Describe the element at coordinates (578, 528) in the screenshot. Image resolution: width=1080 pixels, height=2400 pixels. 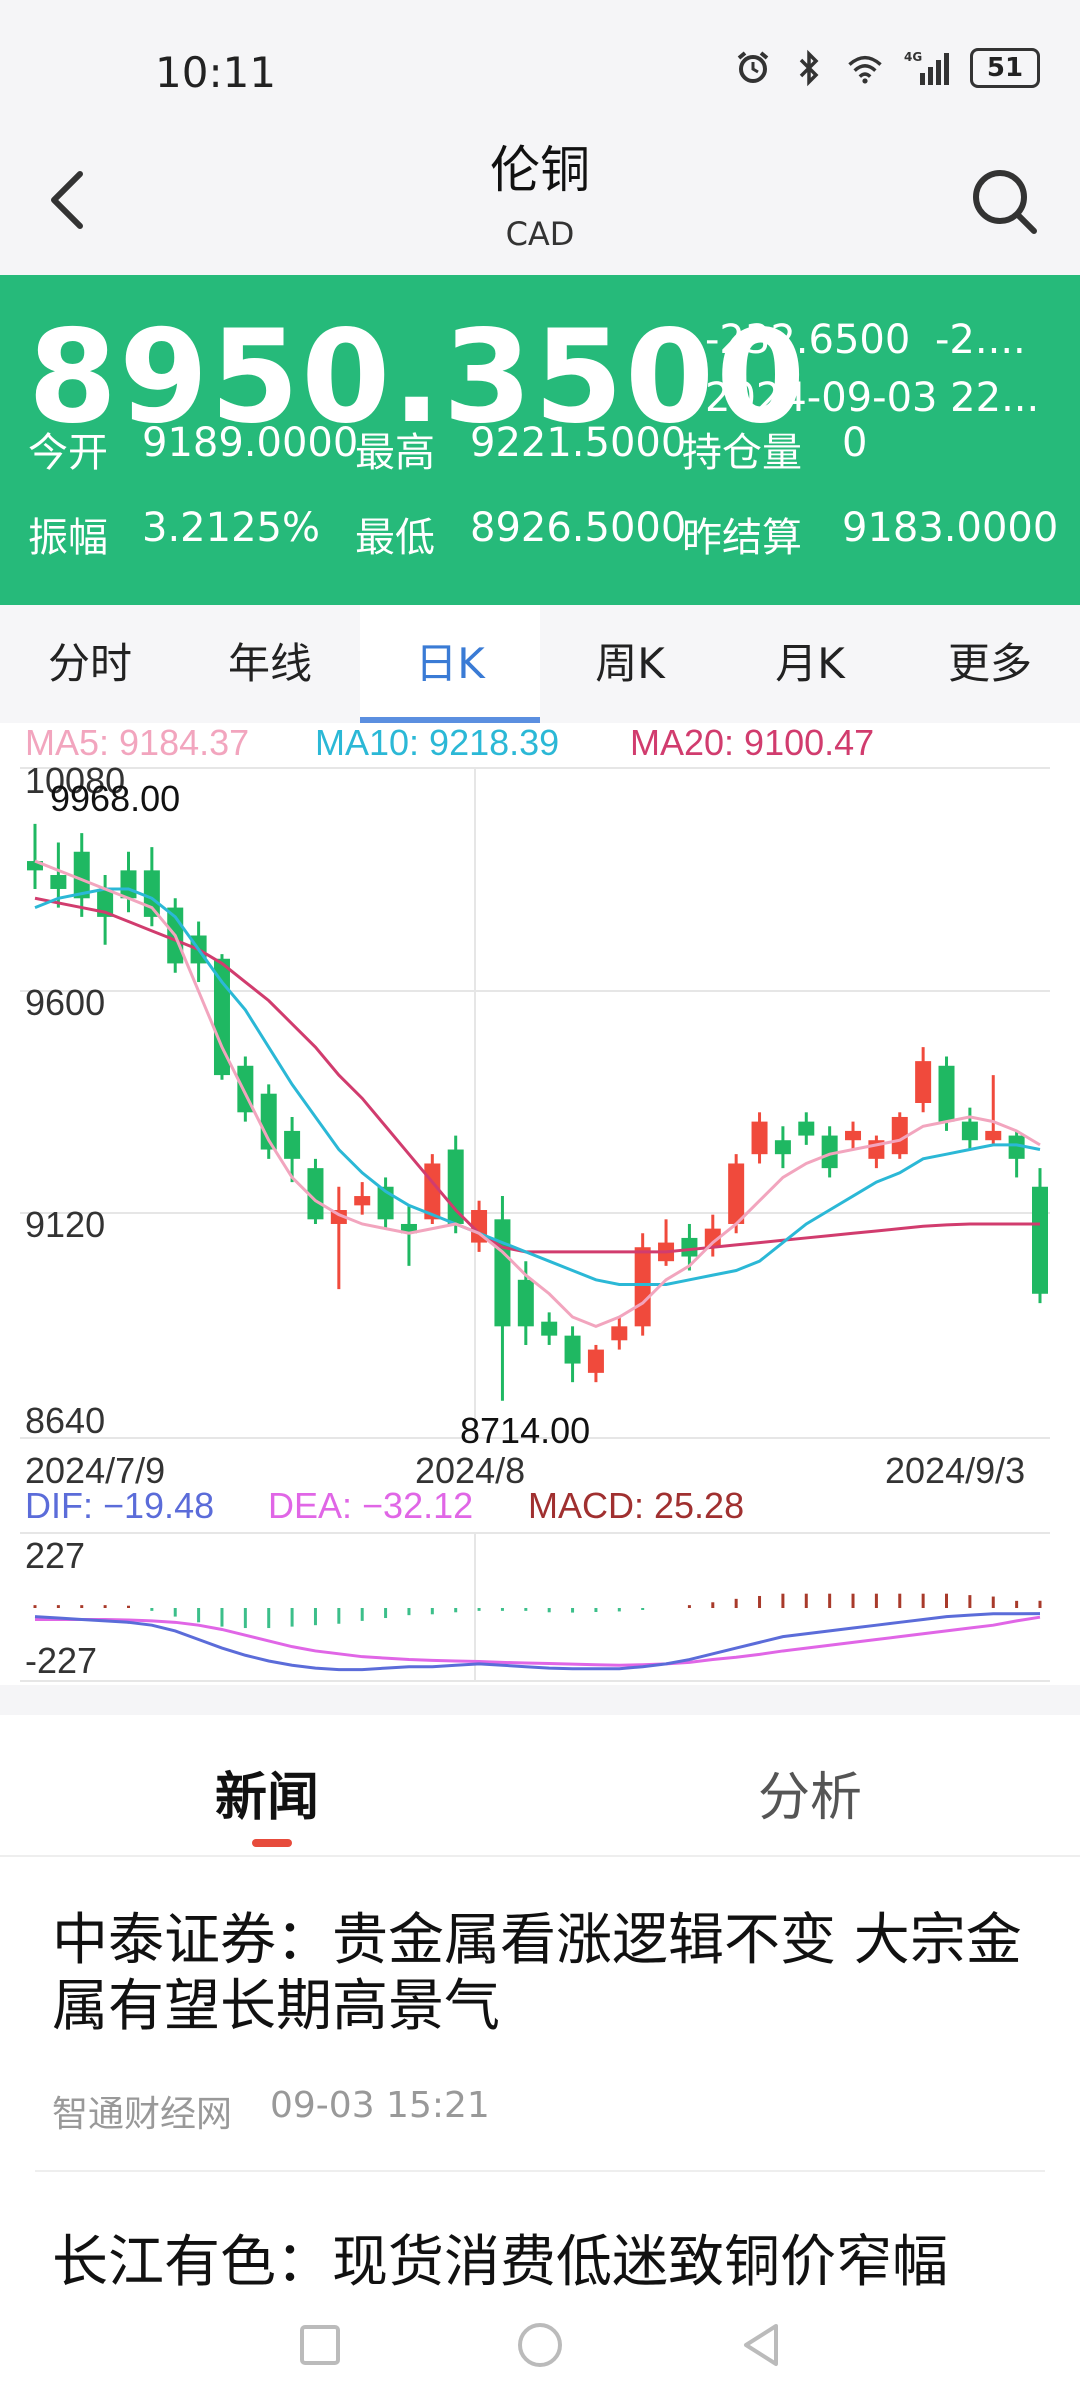
I see `low-value: 8926.5000` at that location.